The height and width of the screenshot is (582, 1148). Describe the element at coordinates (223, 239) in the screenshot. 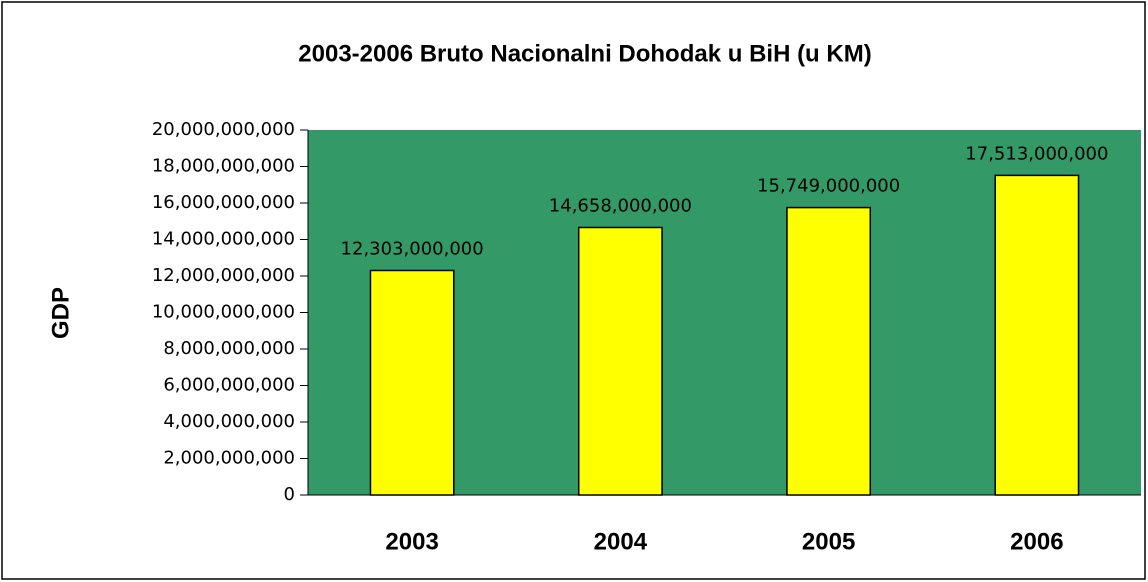

I see `y-tick-label: 14,000,000,000` at that location.